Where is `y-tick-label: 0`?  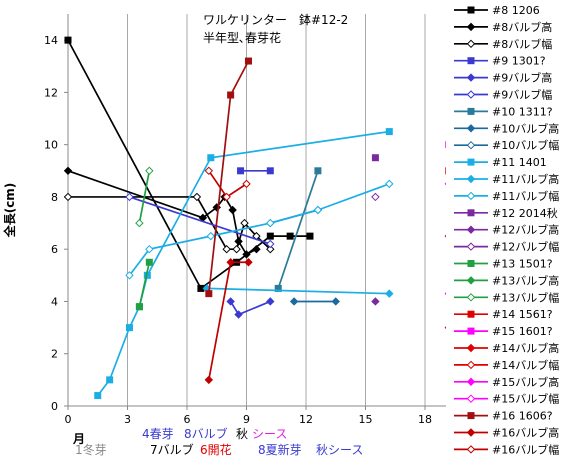 y-tick-label: 0 is located at coordinates (54, 406).